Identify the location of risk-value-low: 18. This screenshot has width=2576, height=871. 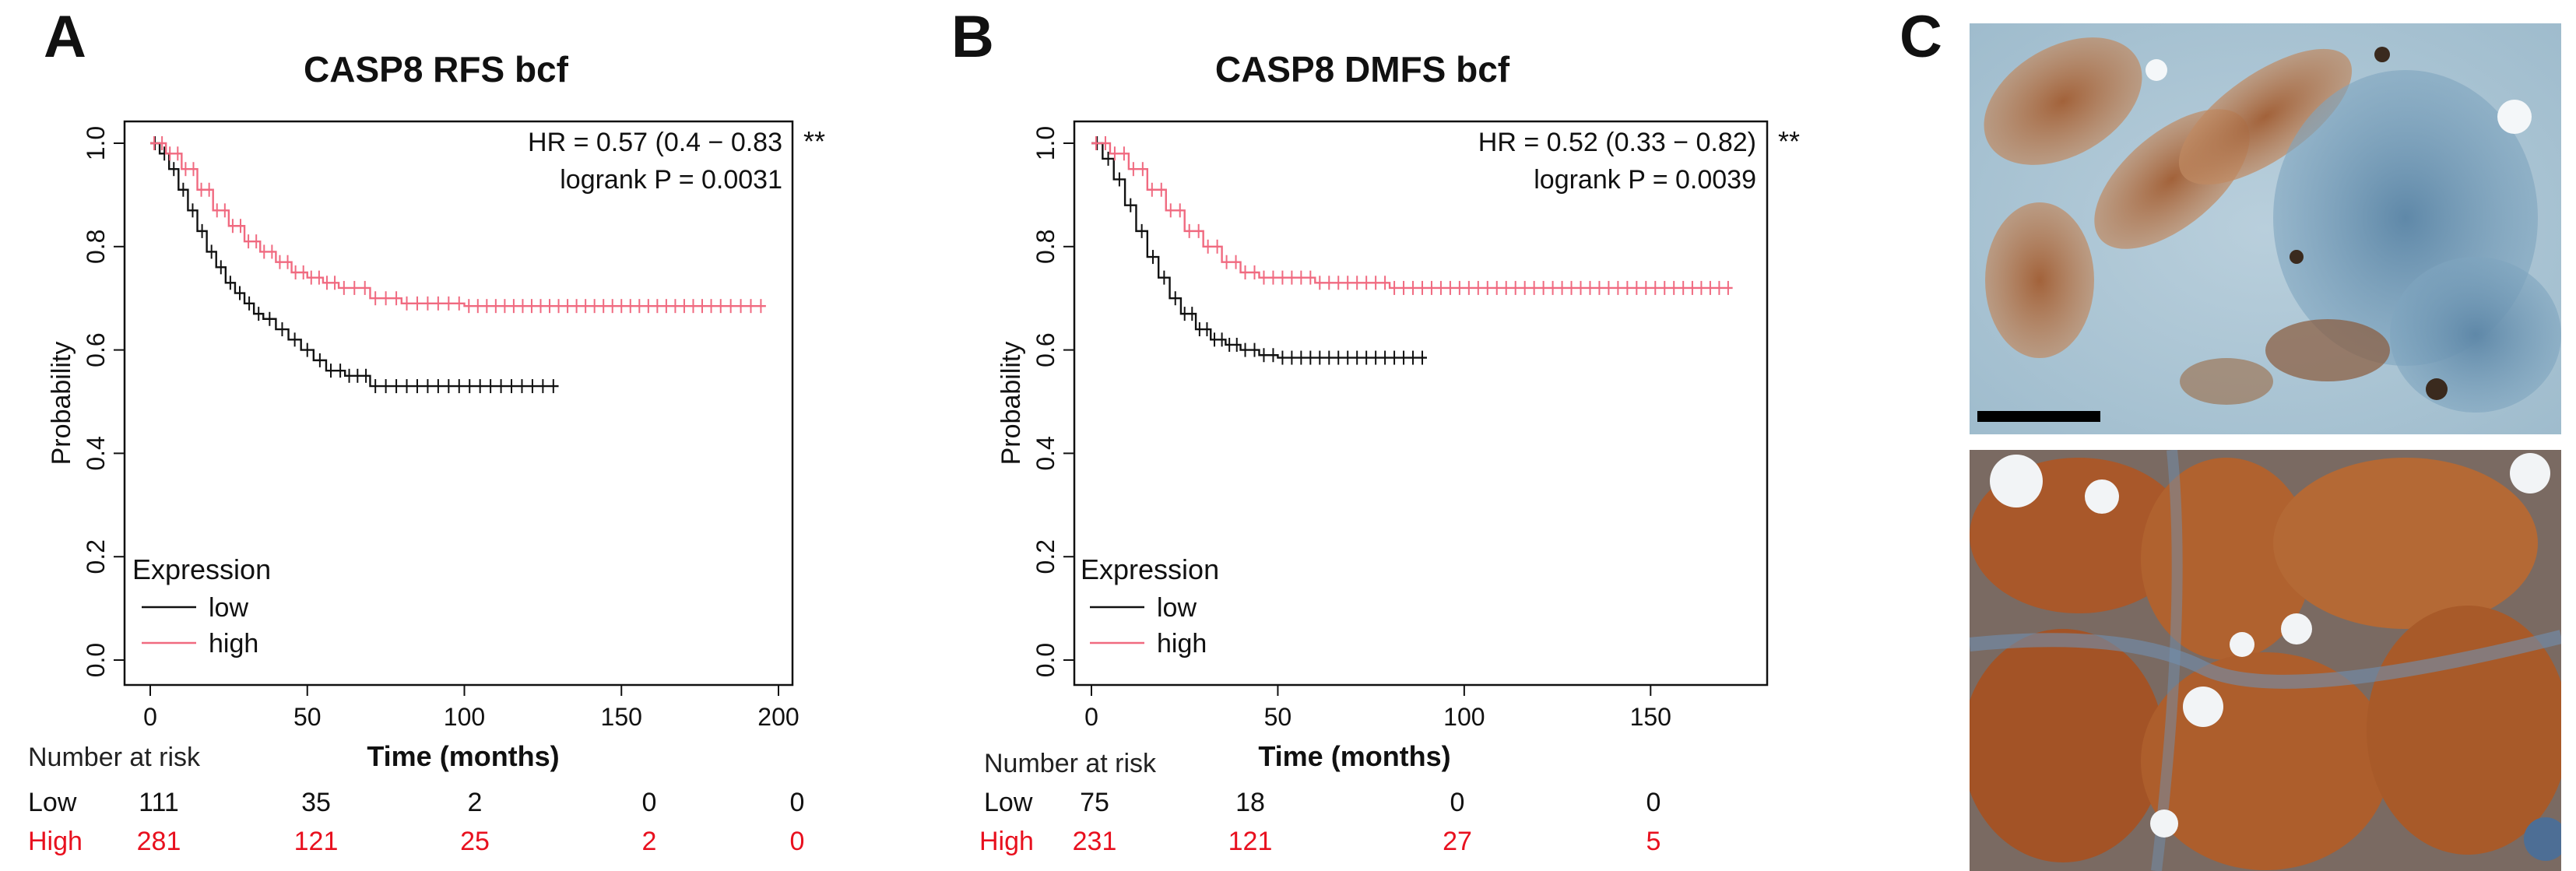
(1250, 803).